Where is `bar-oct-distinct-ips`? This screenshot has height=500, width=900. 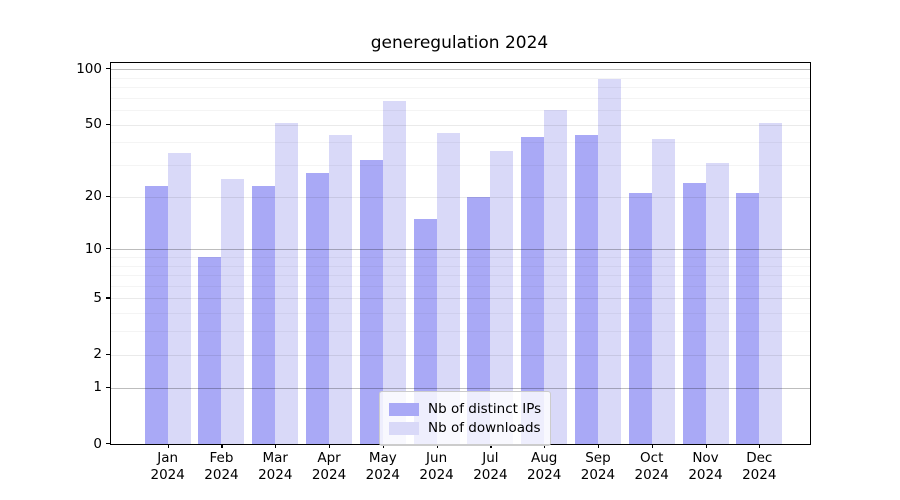 bar-oct-distinct-ips is located at coordinates (640, 318).